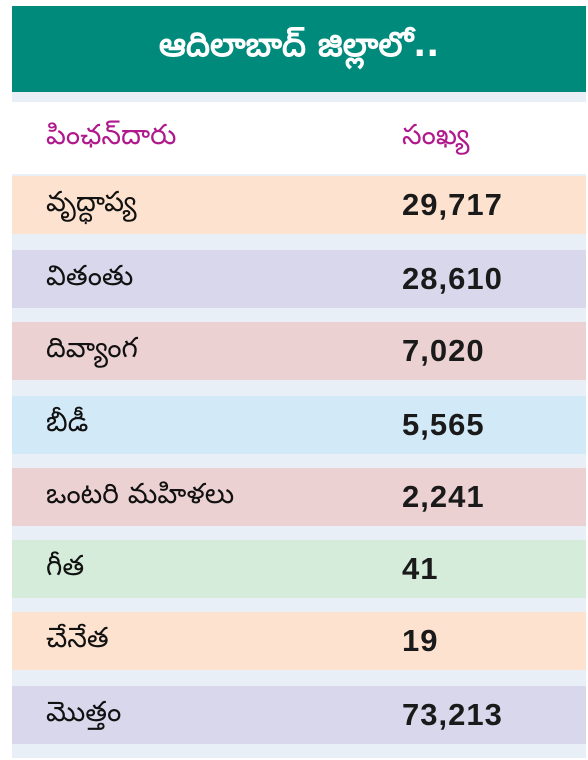  Describe the element at coordinates (443, 350) in the screenshot. I see `row-value: 7,020` at that location.